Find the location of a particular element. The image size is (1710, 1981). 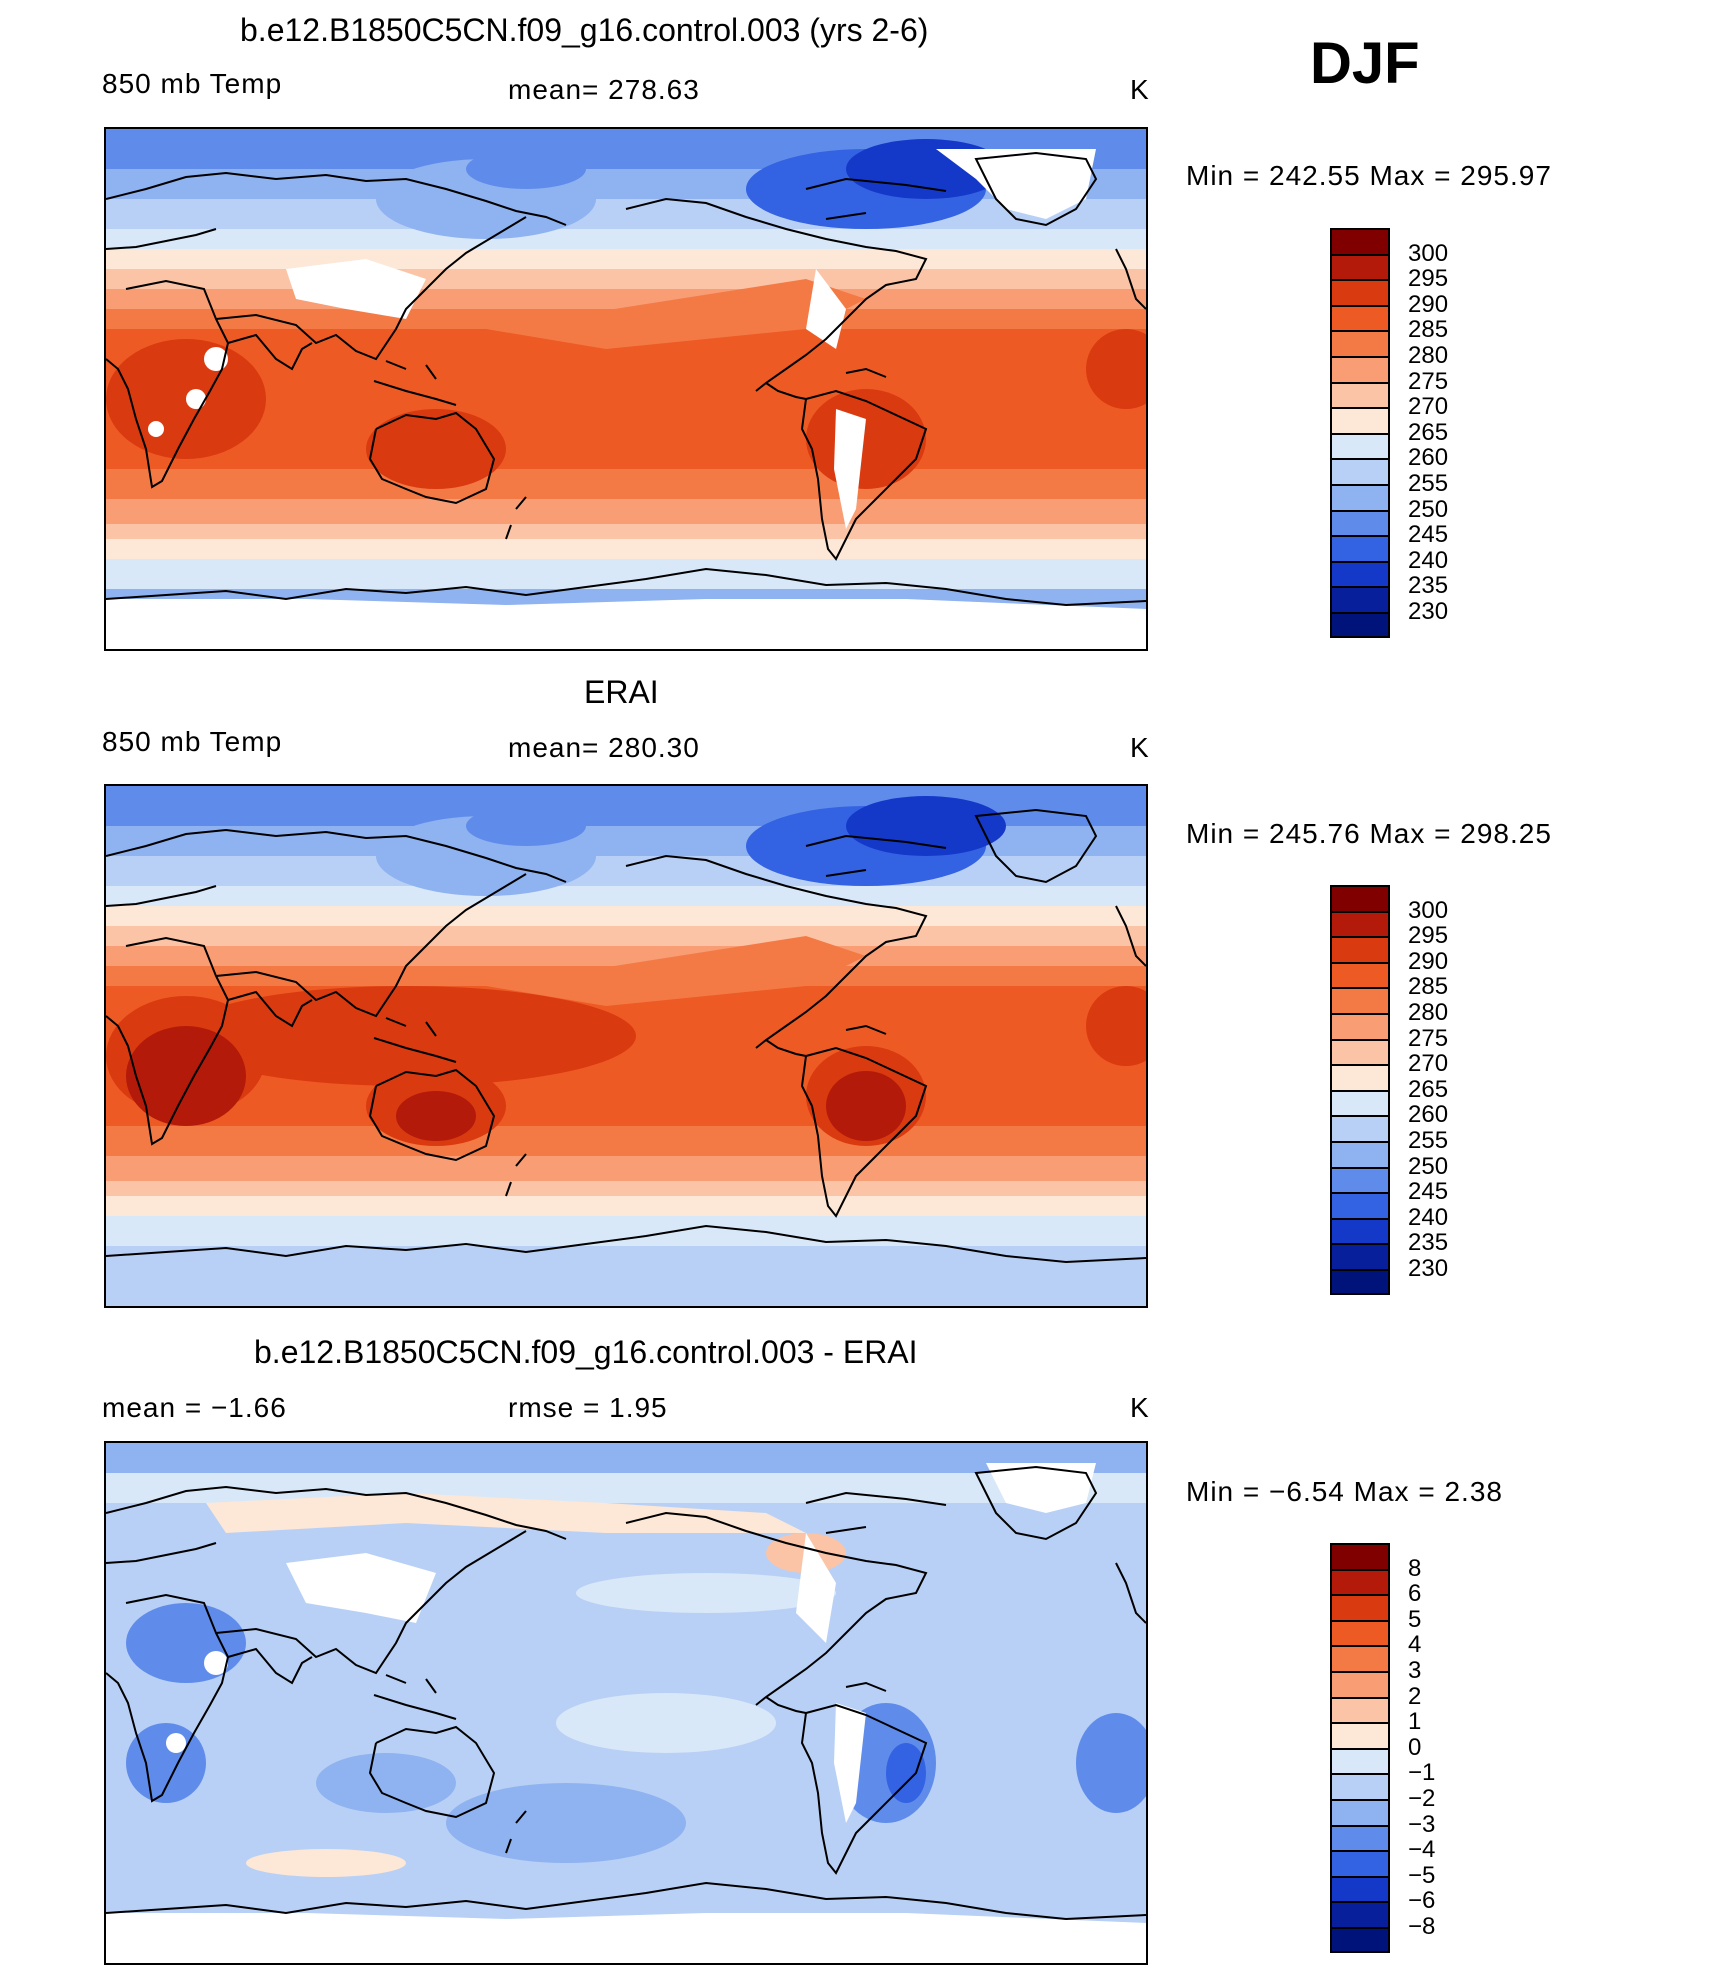

colorbar-level-label: −6 is located at coordinates (1422, 1901).